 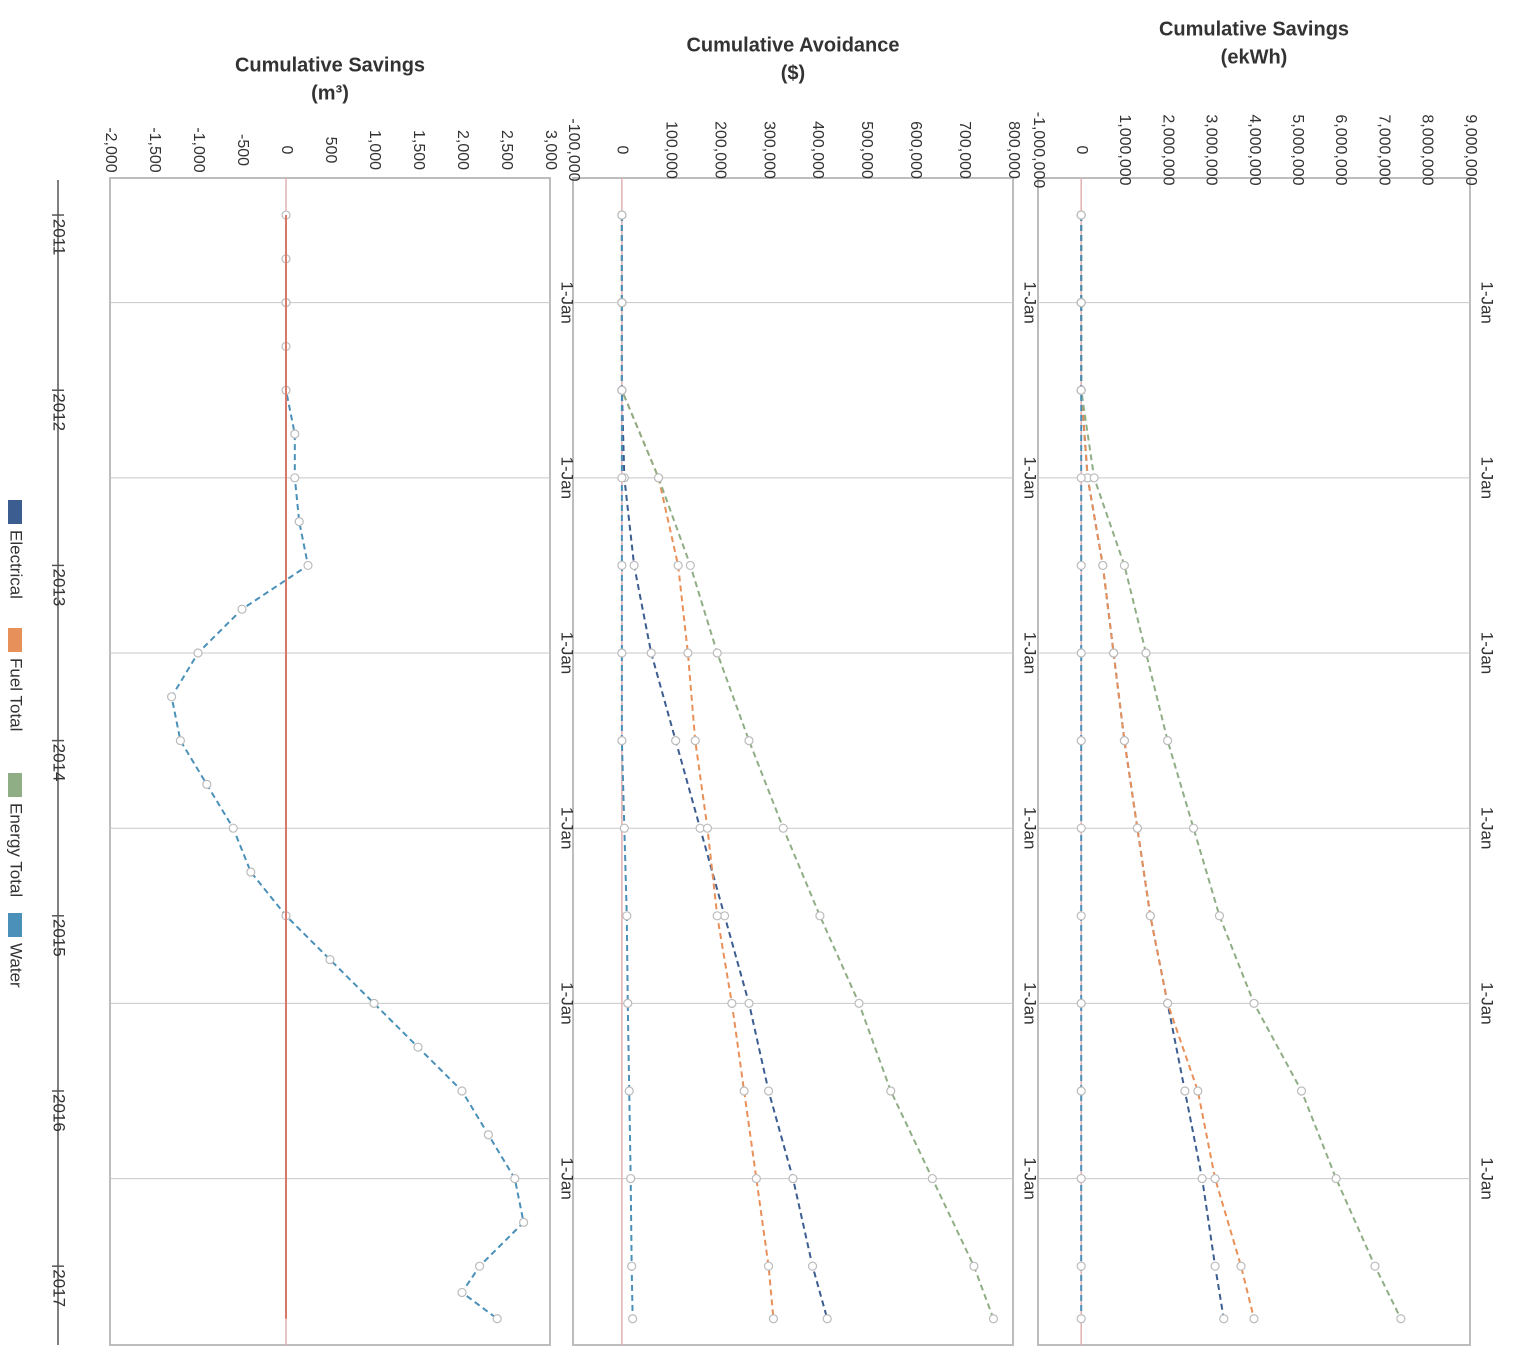 I want to click on value-tick-label: 800,000, so click(x=1013, y=150).